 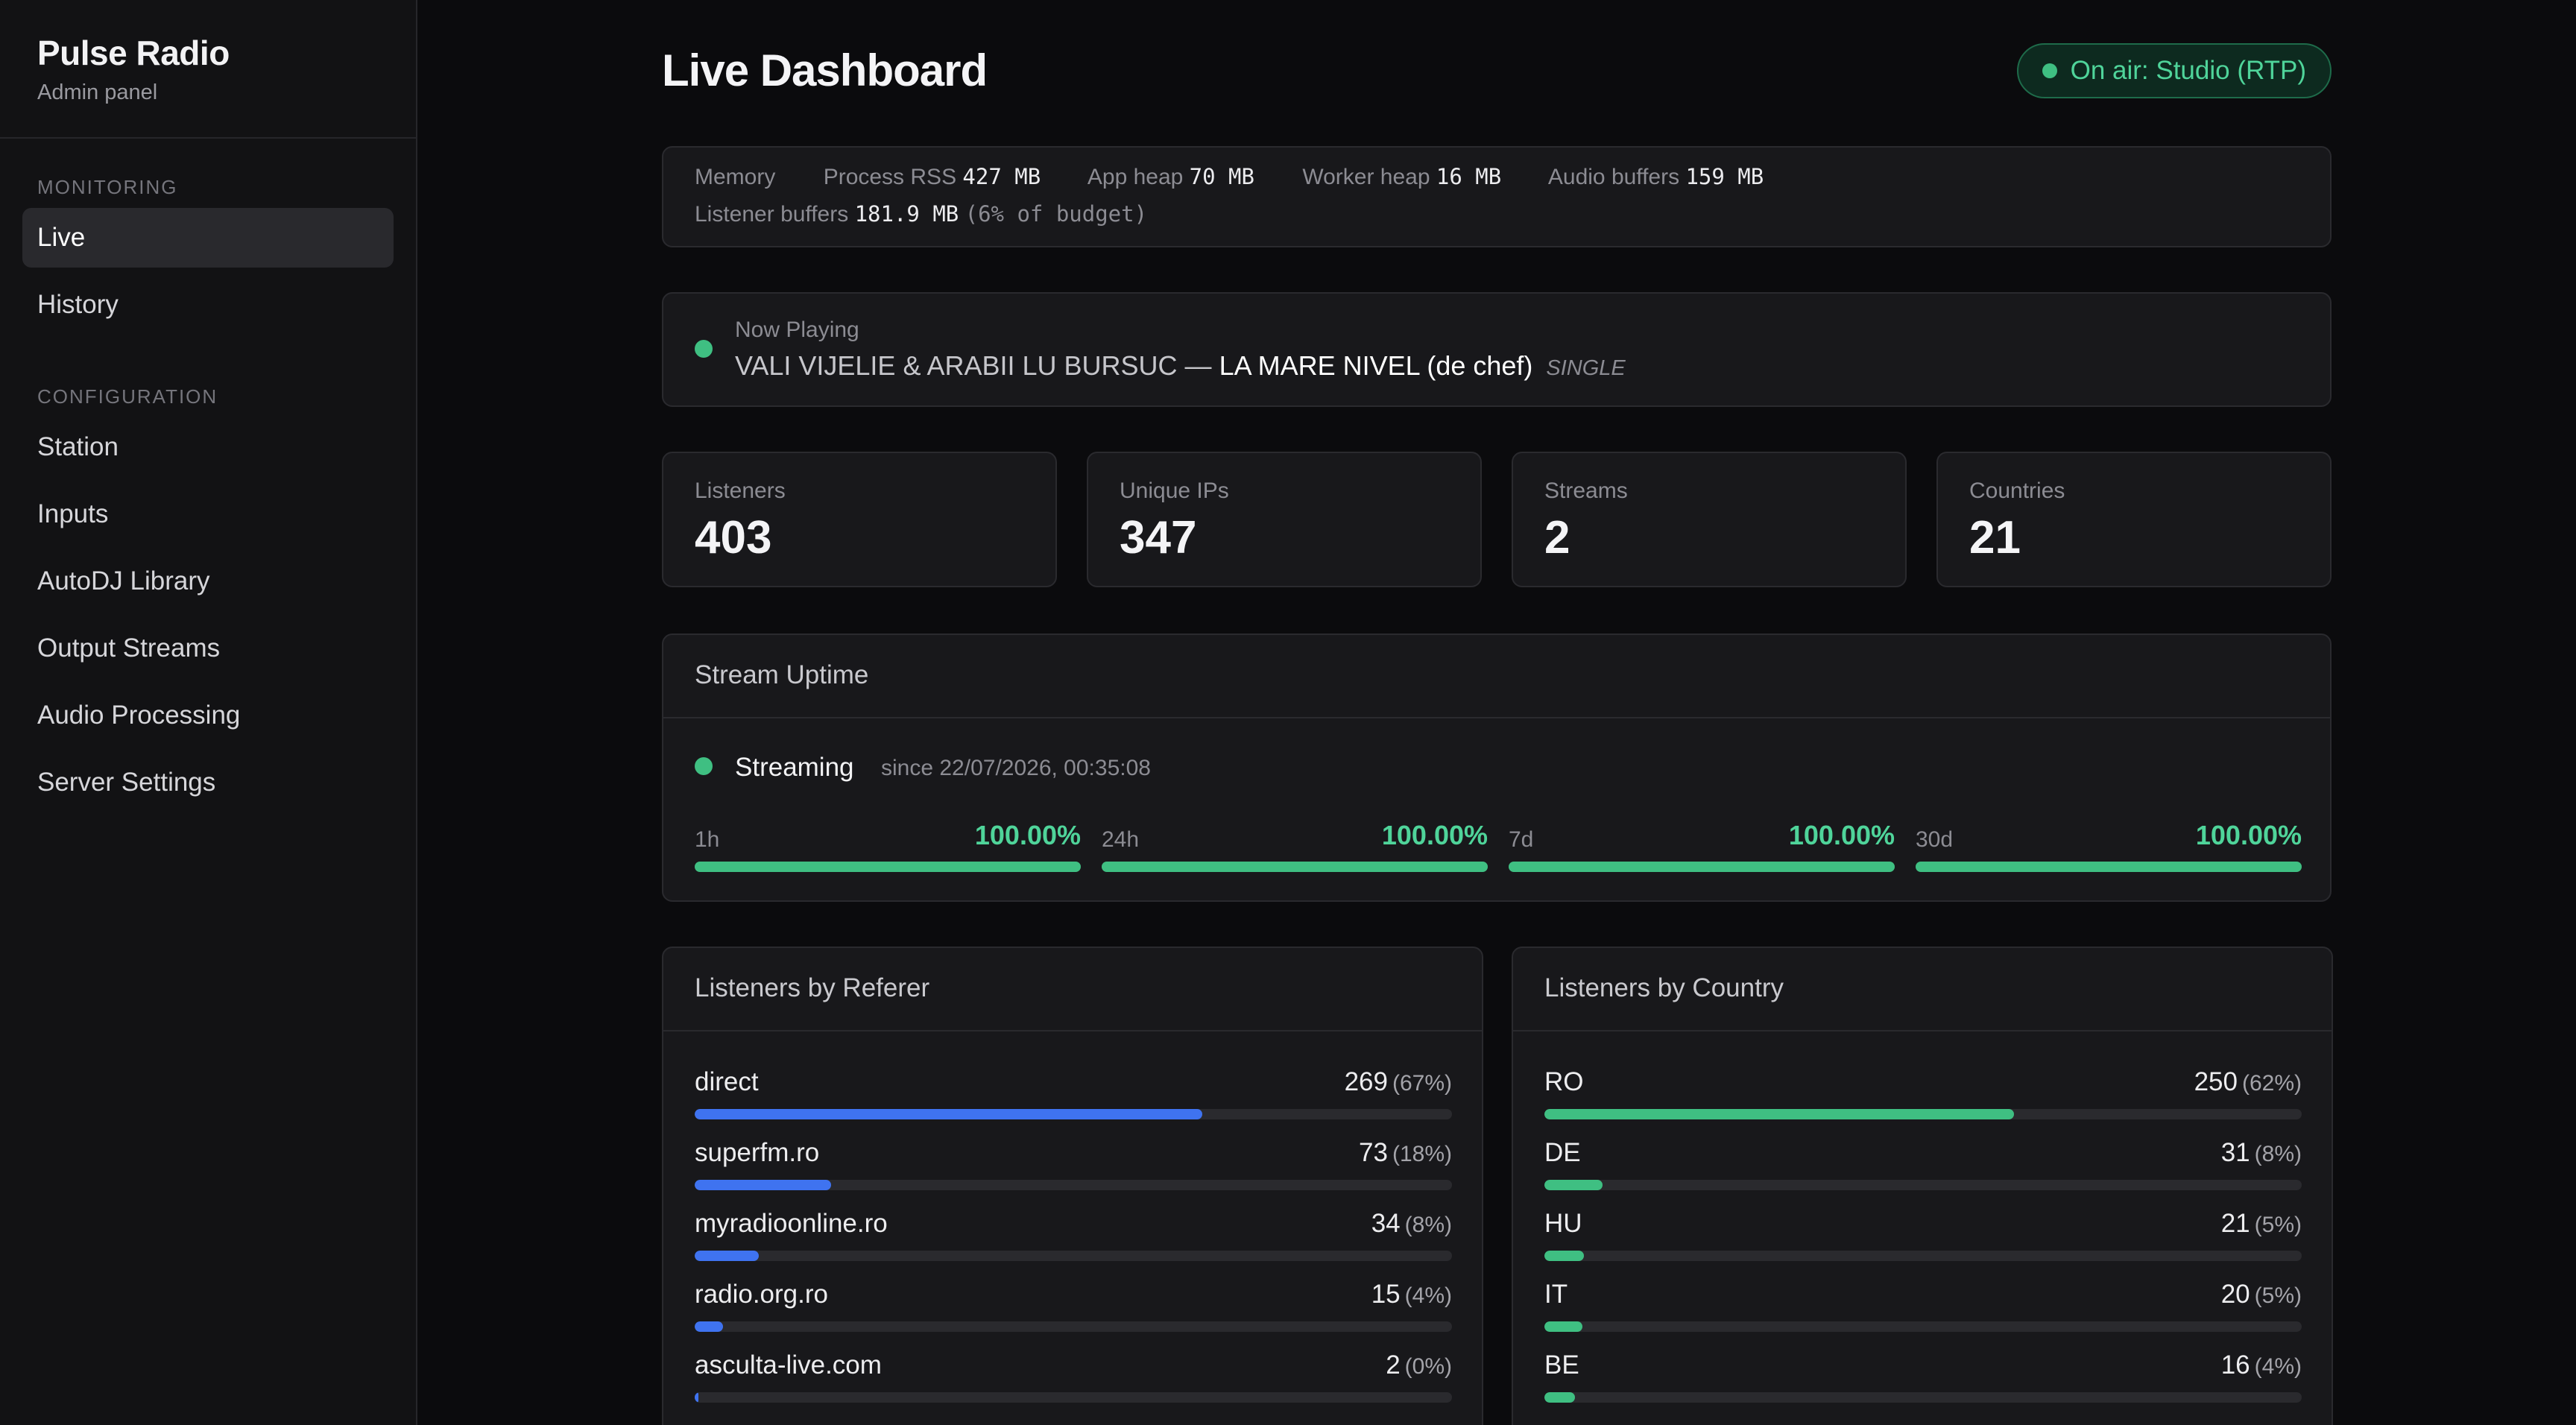 I want to click on referer-count: 34 (8%), so click(x=1412, y=1224).